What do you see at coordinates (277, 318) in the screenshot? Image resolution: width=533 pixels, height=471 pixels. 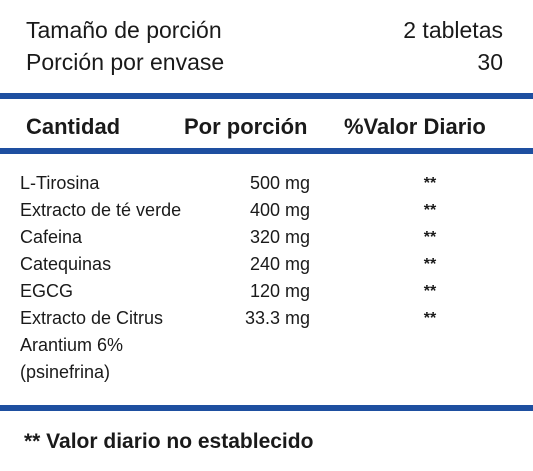 I see `nutrient-amount: 33.3 mg` at bounding box center [277, 318].